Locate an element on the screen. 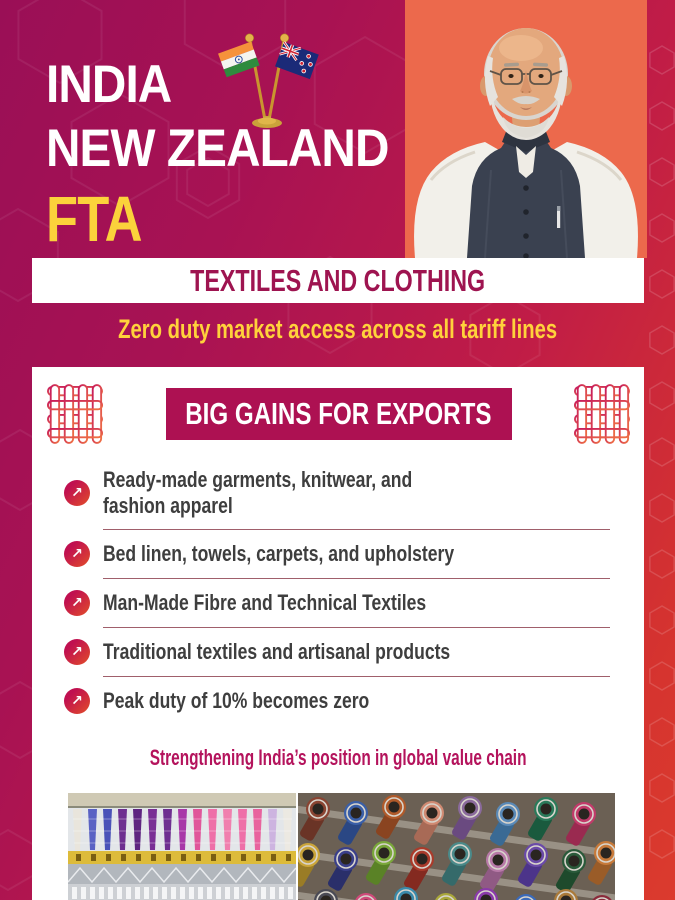 The image size is (675, 900). photo-thread-cones is located at coordinates (456, 846).